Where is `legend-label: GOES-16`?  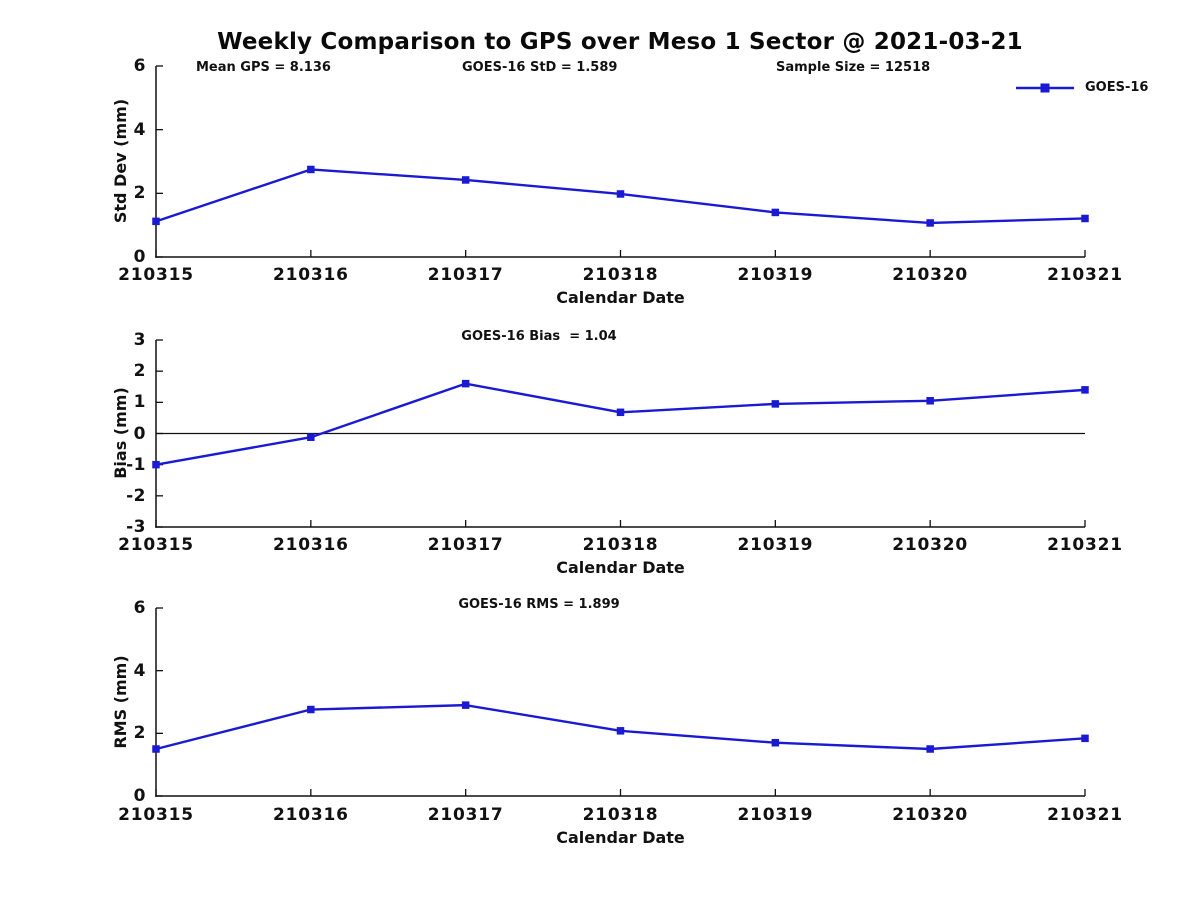 legend-label: GOES-16 is located at coordinates (1117, 87).